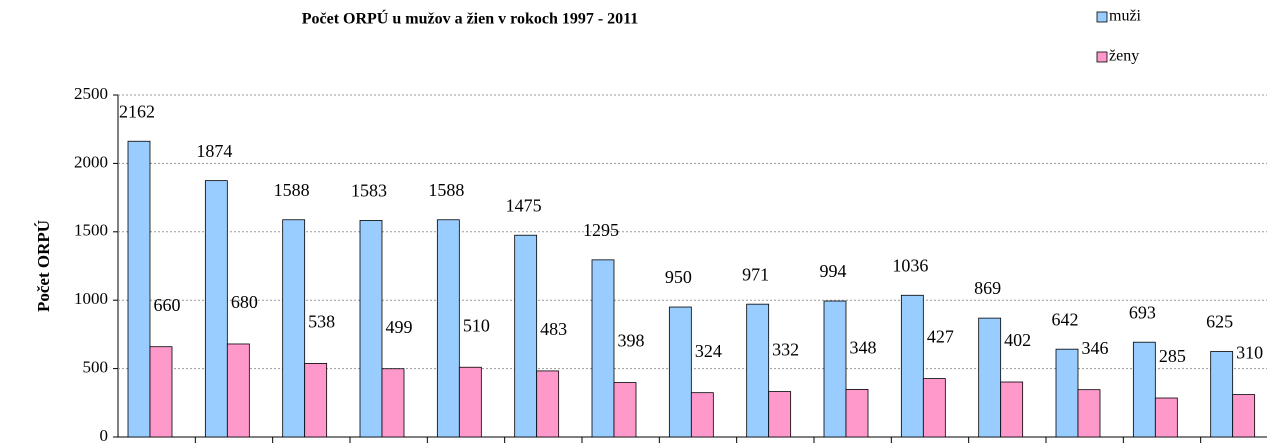 The height and width of the screenshot is (443, 1267). I want to click on value-label: 994, so click(833, 271).